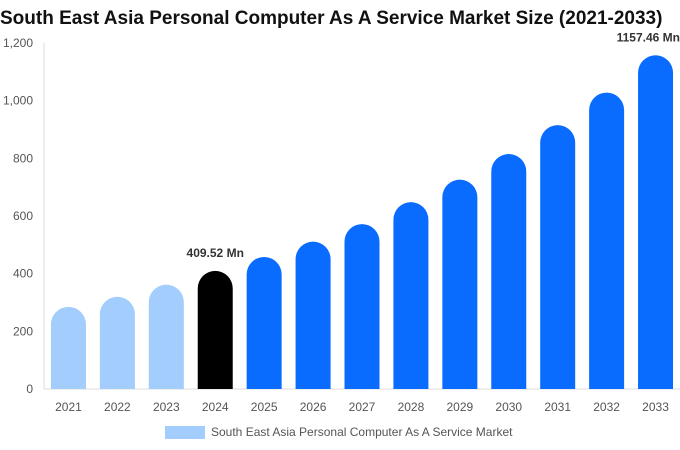 This screenshot has height=450, width=680. Describe the element at coordinates (215, 329) in the screenshot. I see `bar-2024` at that location.